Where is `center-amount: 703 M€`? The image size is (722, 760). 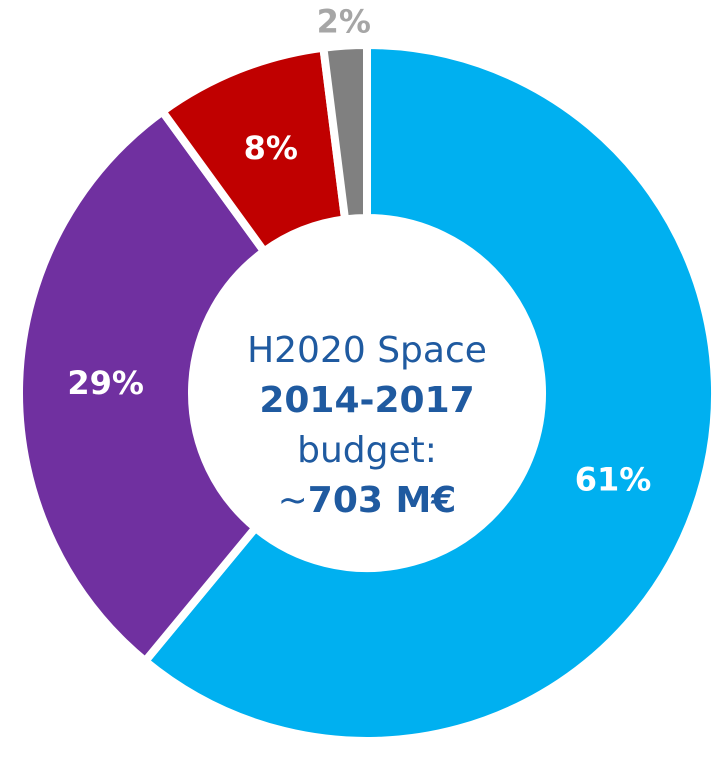 center-amount: 703 M€ is located at coordinates (382, 500).